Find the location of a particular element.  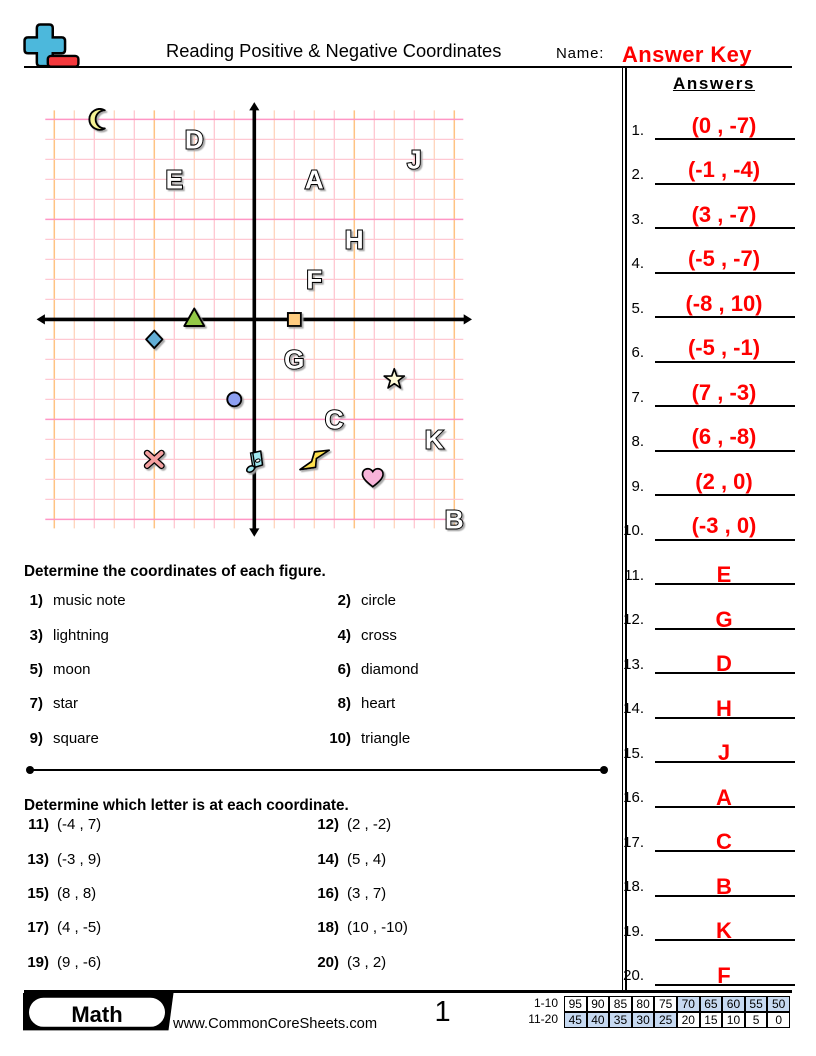

svg-text: A is located at coordinates (314, 180).